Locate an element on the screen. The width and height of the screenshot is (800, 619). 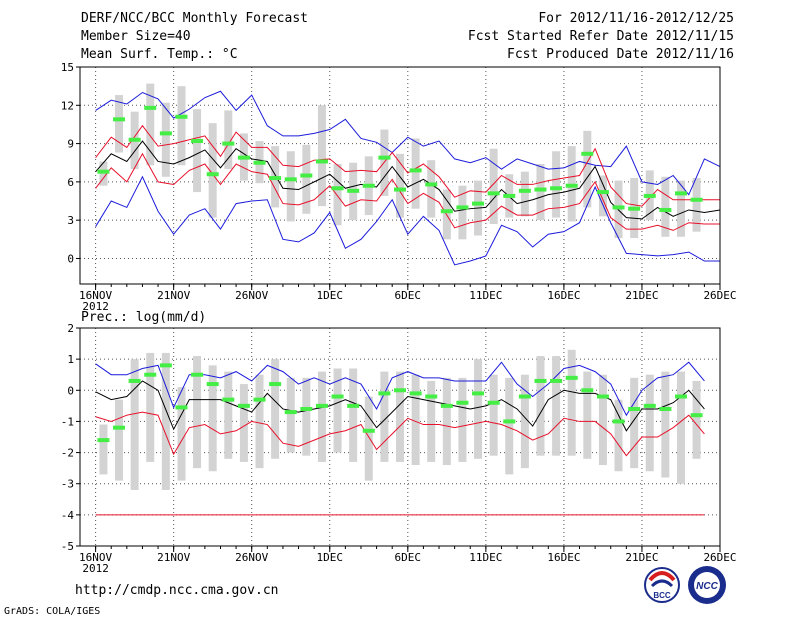
y-tick-label: 12 is located at coordinates (67, 105).